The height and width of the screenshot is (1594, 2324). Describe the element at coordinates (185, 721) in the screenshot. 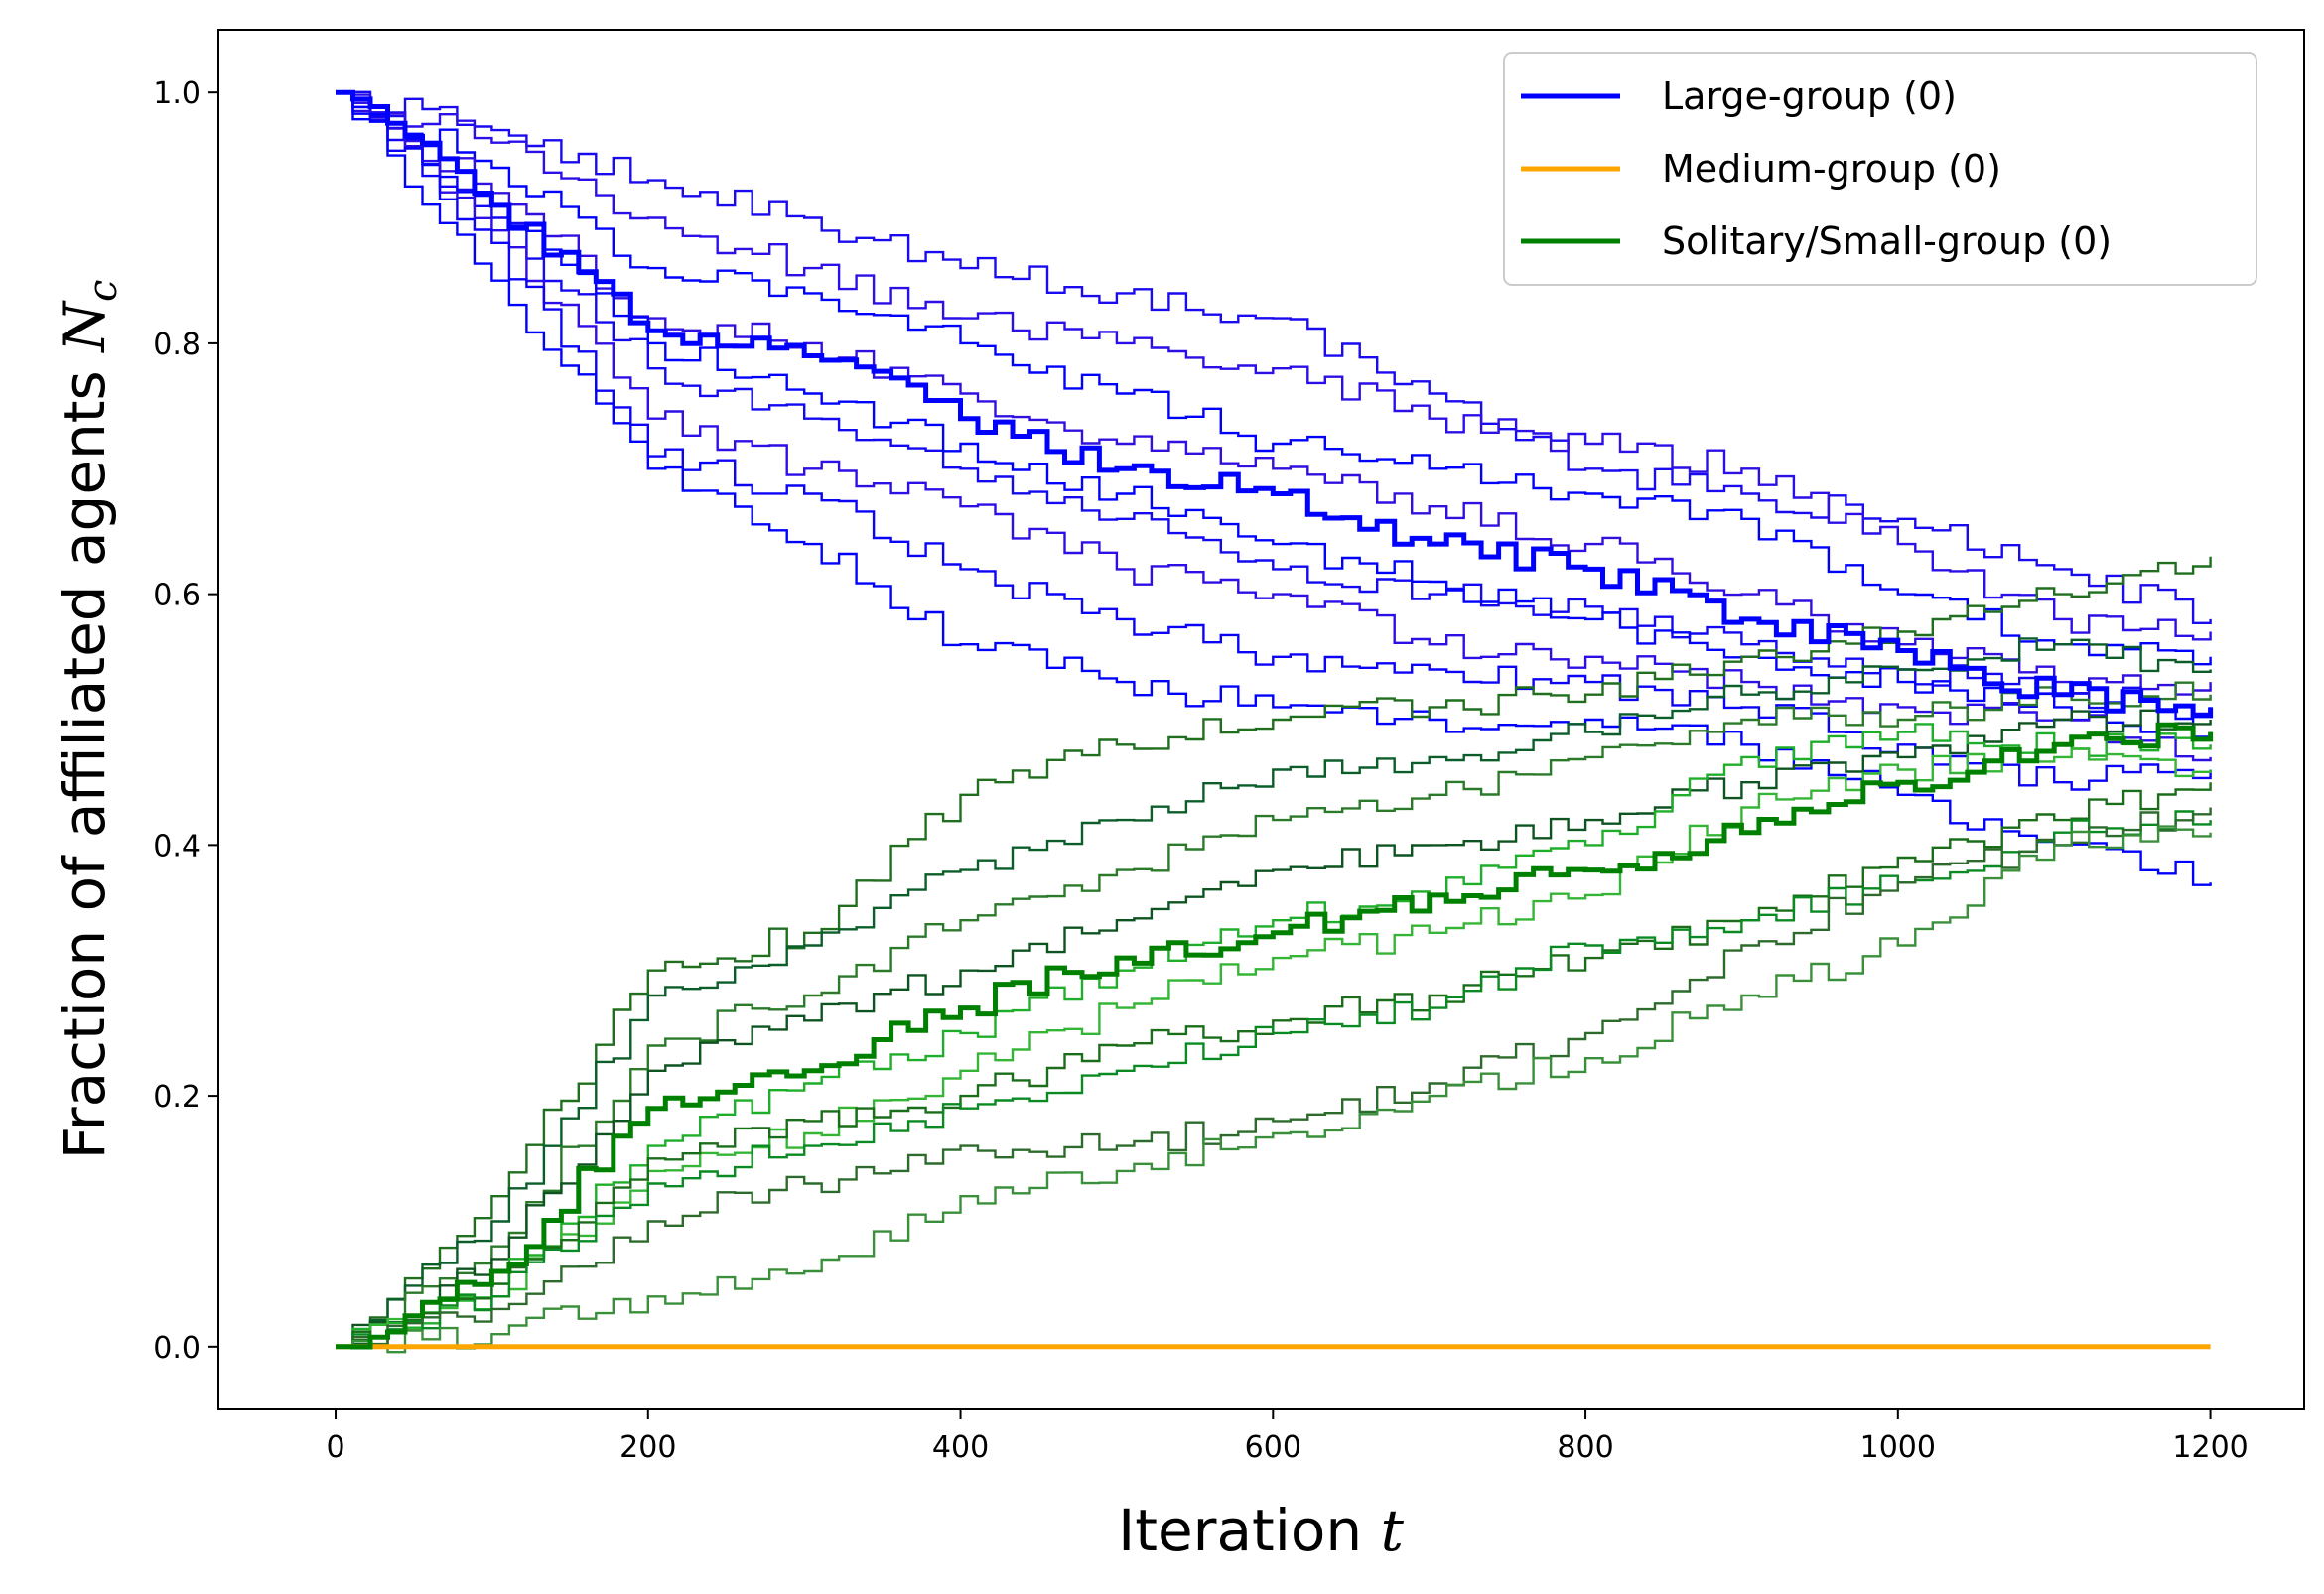

I see `y-axis-ticks: 0.0 0.2 0.4 0.6 0.8 1.0` at that location.